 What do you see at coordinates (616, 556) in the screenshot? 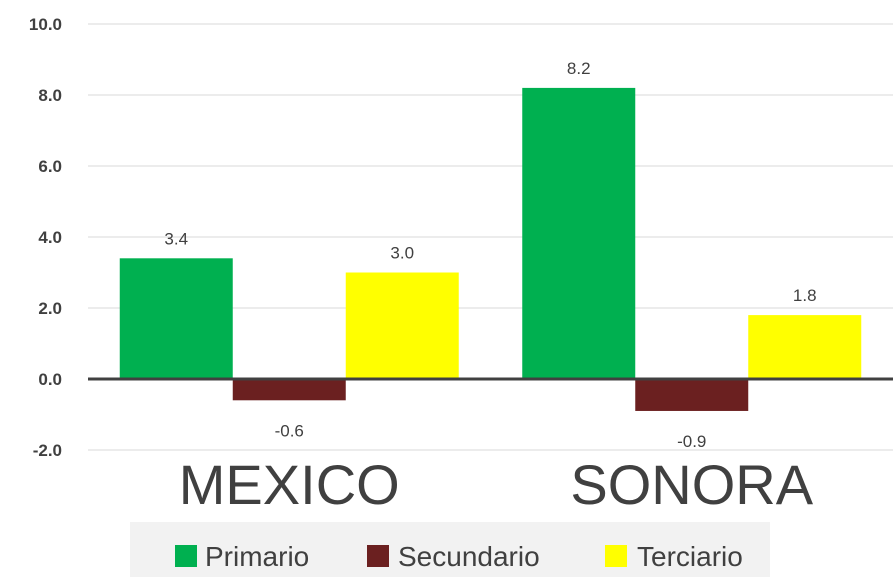
I see `legend-swatch-terciario` at bounding box center [616, 556].